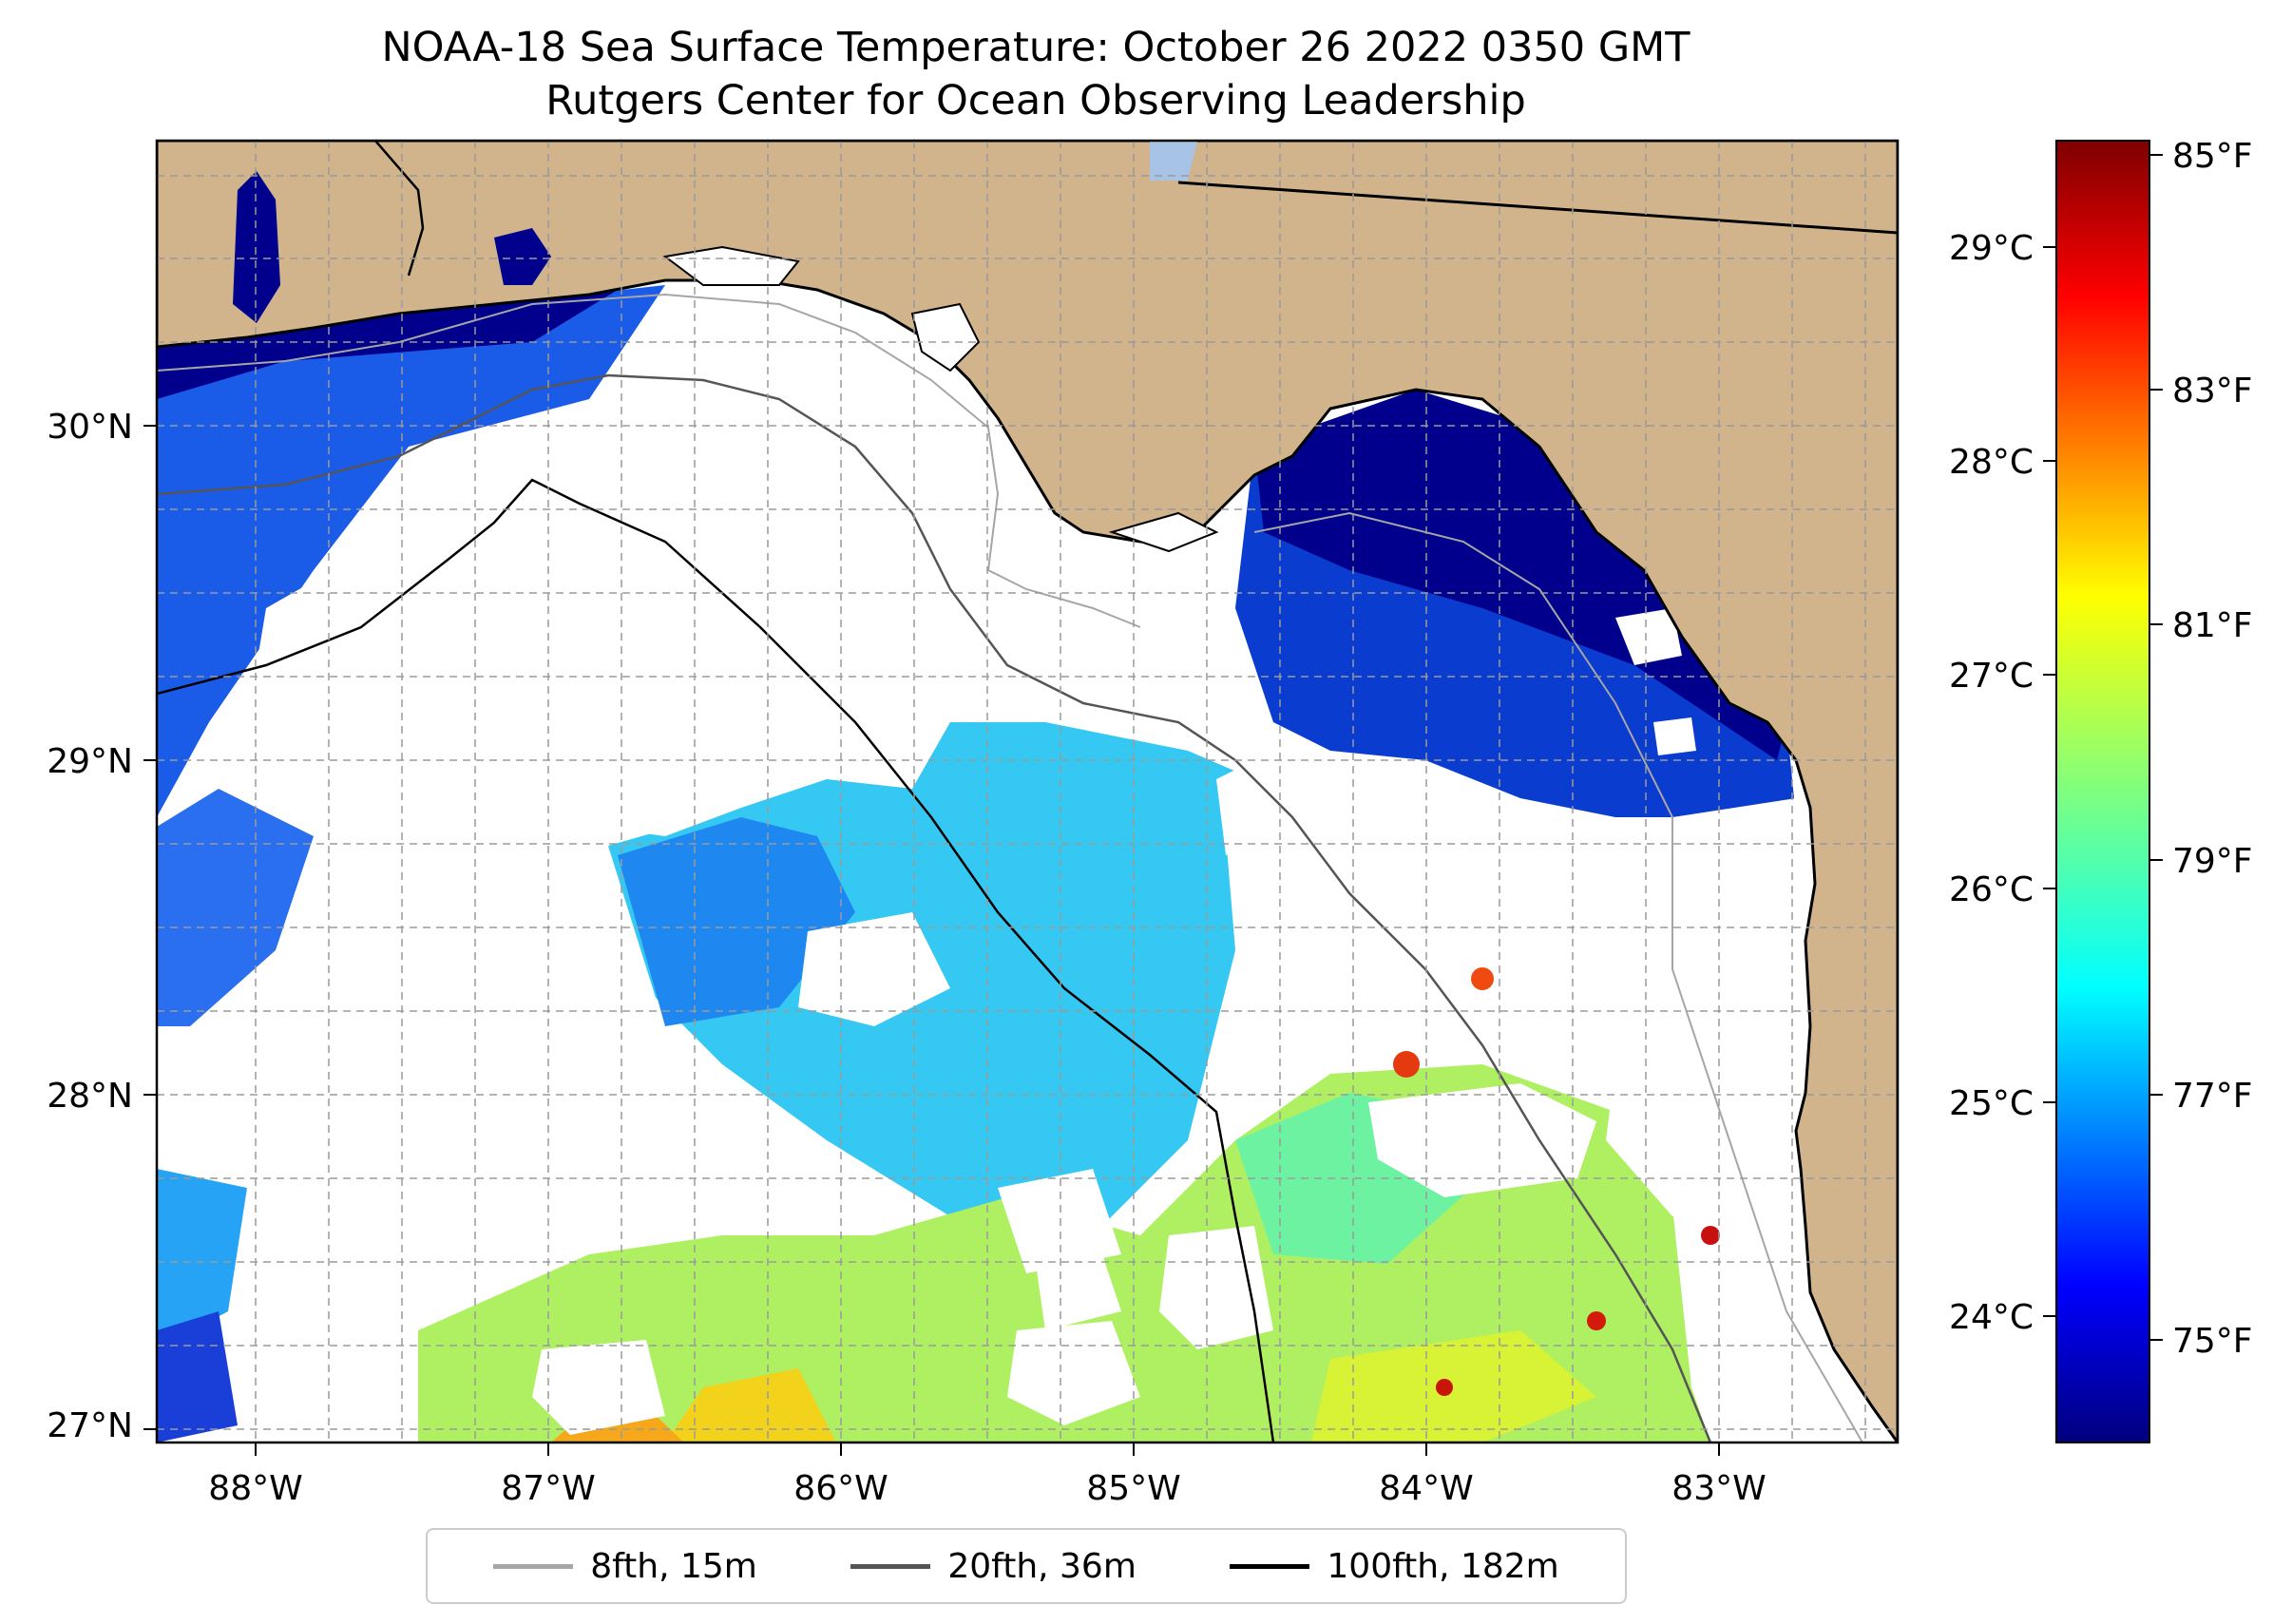 This screenshot has width=2292, height=1624. Describe the element at coordinates (2212, 1096) in the screenshot. I see `fahrenheit-tick-label: 77°F` at that location.